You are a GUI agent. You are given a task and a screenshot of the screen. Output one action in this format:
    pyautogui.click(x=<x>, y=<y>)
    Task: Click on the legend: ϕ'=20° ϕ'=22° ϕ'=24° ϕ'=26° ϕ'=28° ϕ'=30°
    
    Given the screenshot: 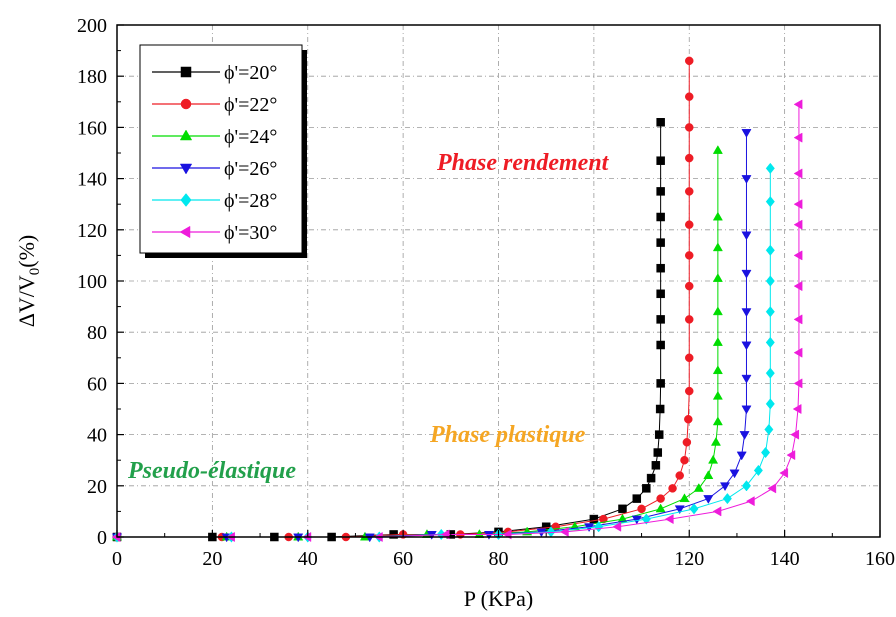 What is the action you would take?
    pyautogui.click(x=223, y=151)
    